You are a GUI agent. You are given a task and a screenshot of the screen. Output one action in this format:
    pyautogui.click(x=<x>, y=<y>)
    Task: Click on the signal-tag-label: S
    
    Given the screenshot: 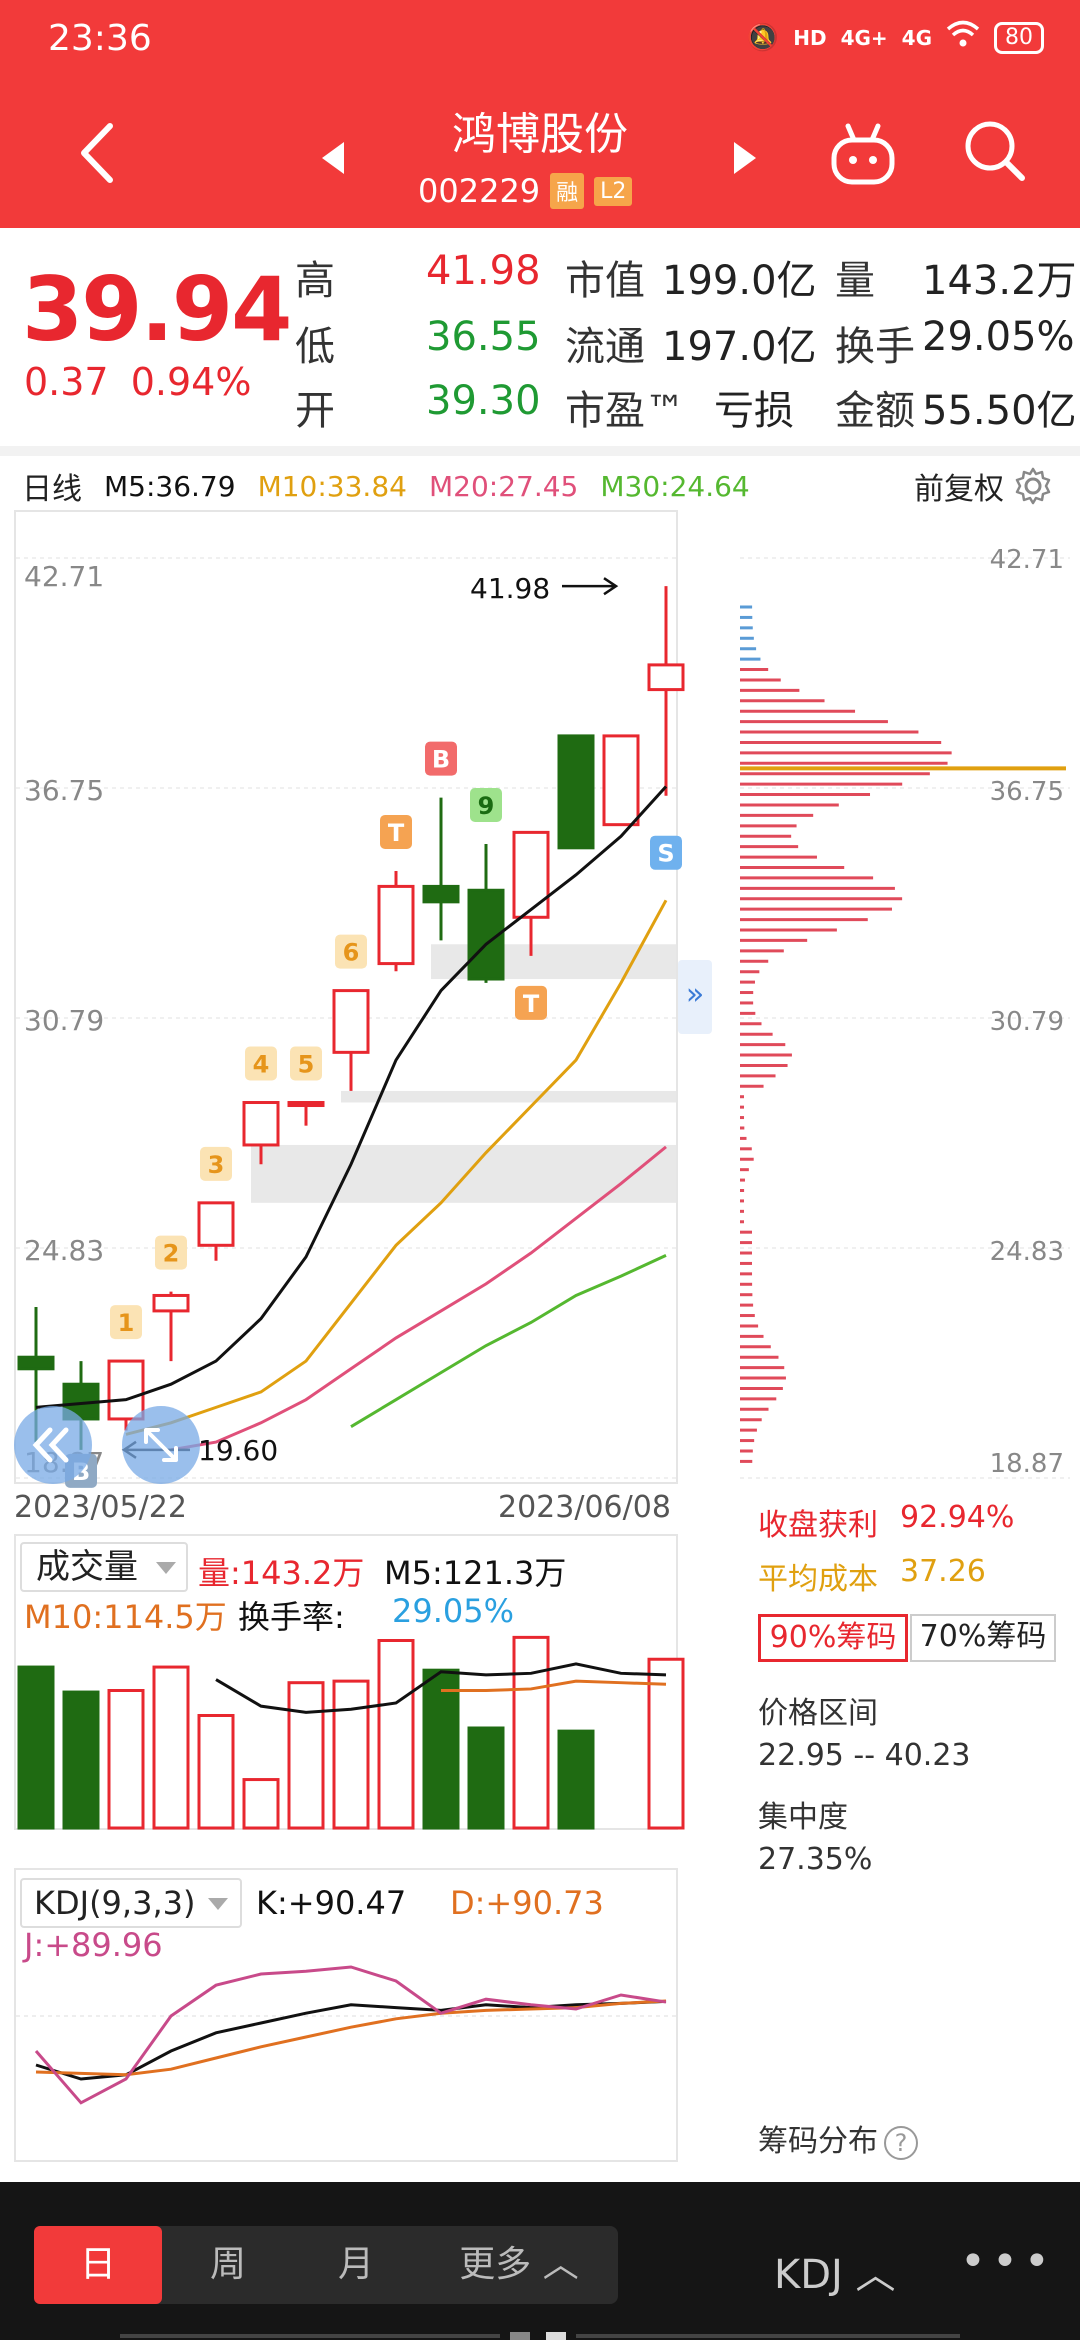 What is the action you would take?
    pyautogui.click(x=665, y=854)
    